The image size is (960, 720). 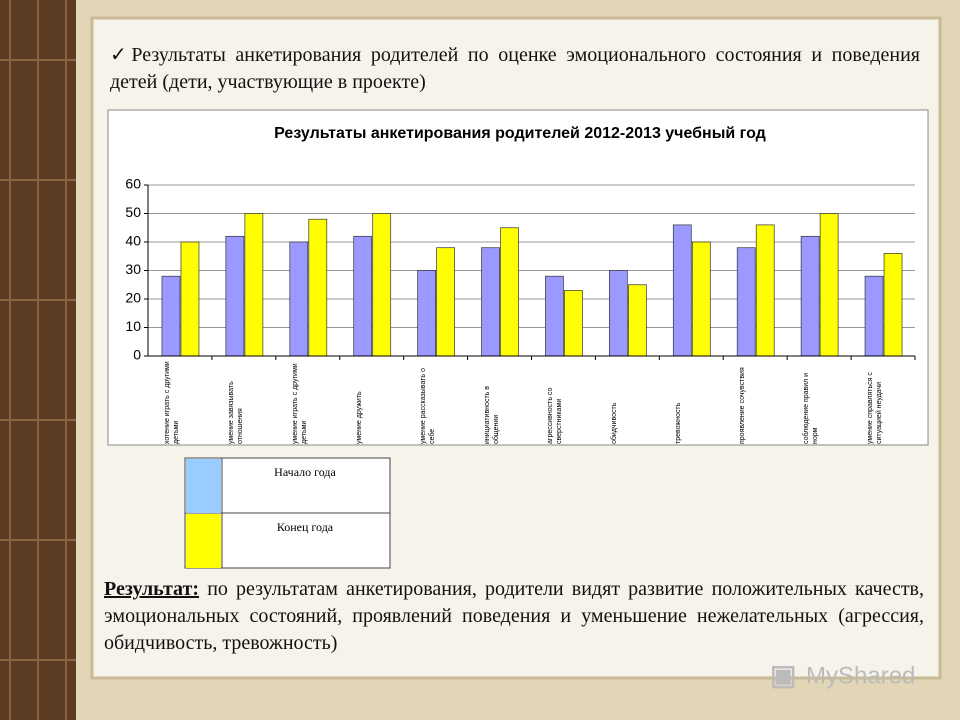 I want to click on x-tick-label: тревожность, so click(x=679, y=423).